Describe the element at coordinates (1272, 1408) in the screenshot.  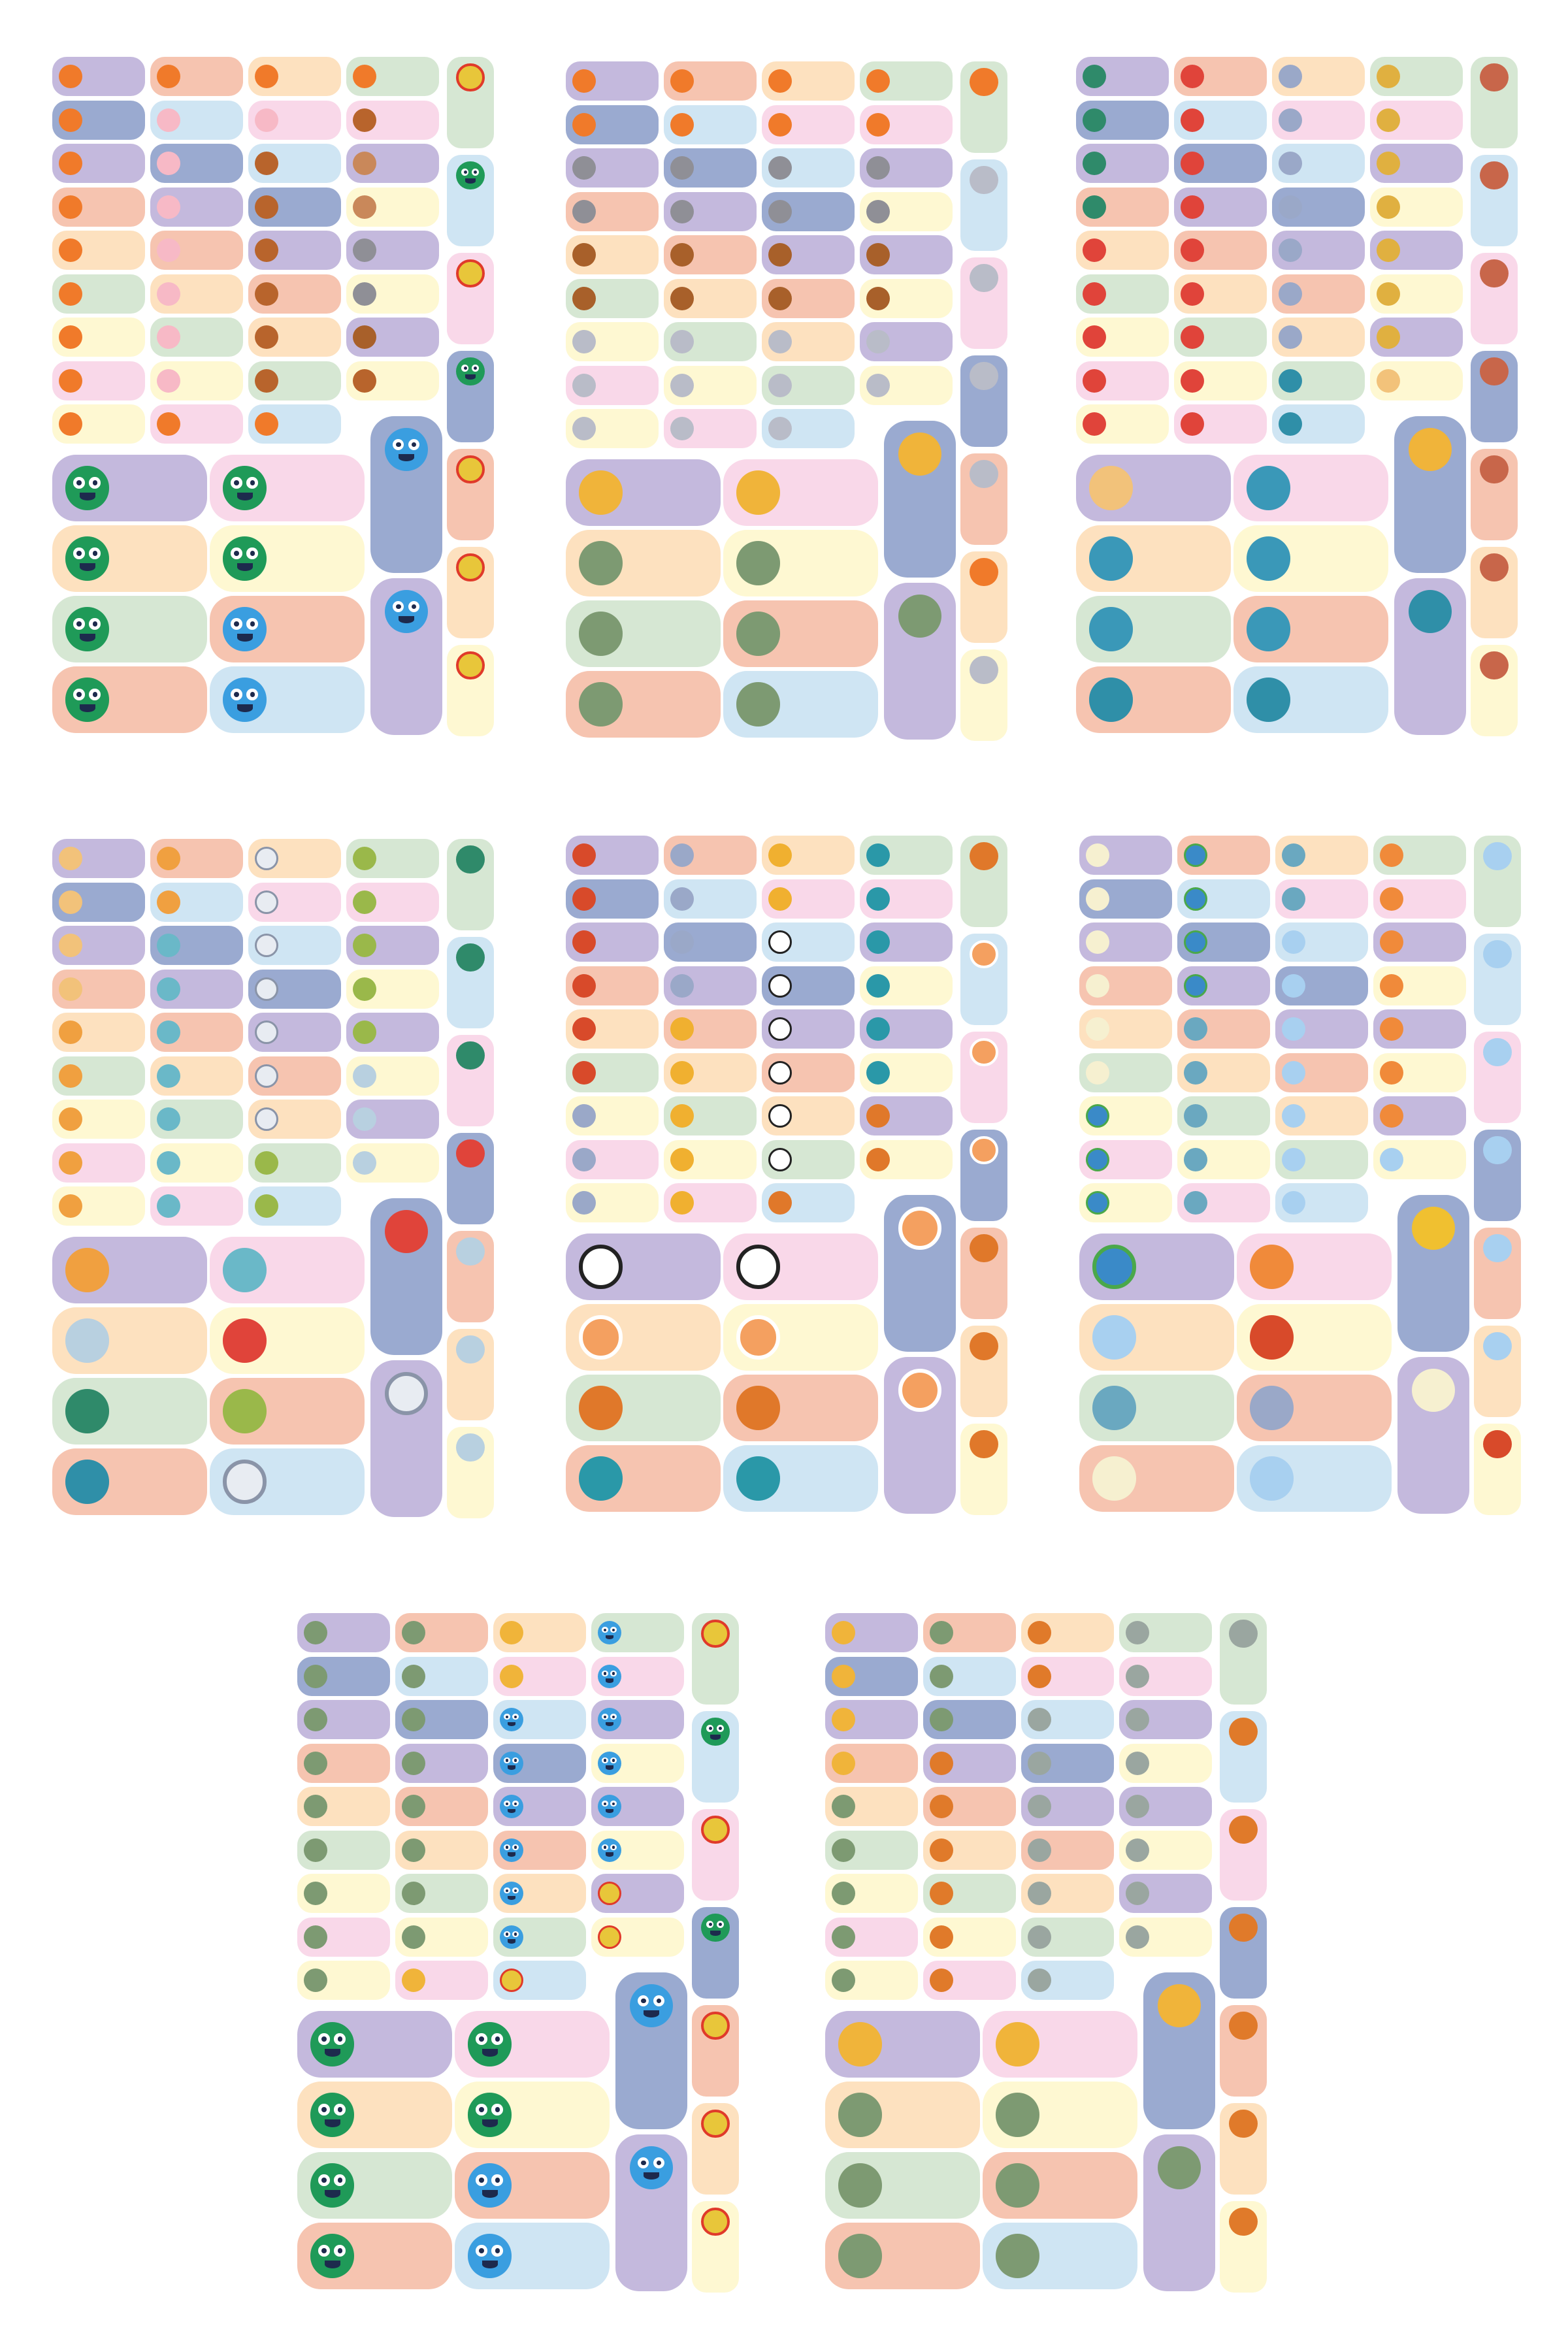
I see `rocket-icon` at that location.